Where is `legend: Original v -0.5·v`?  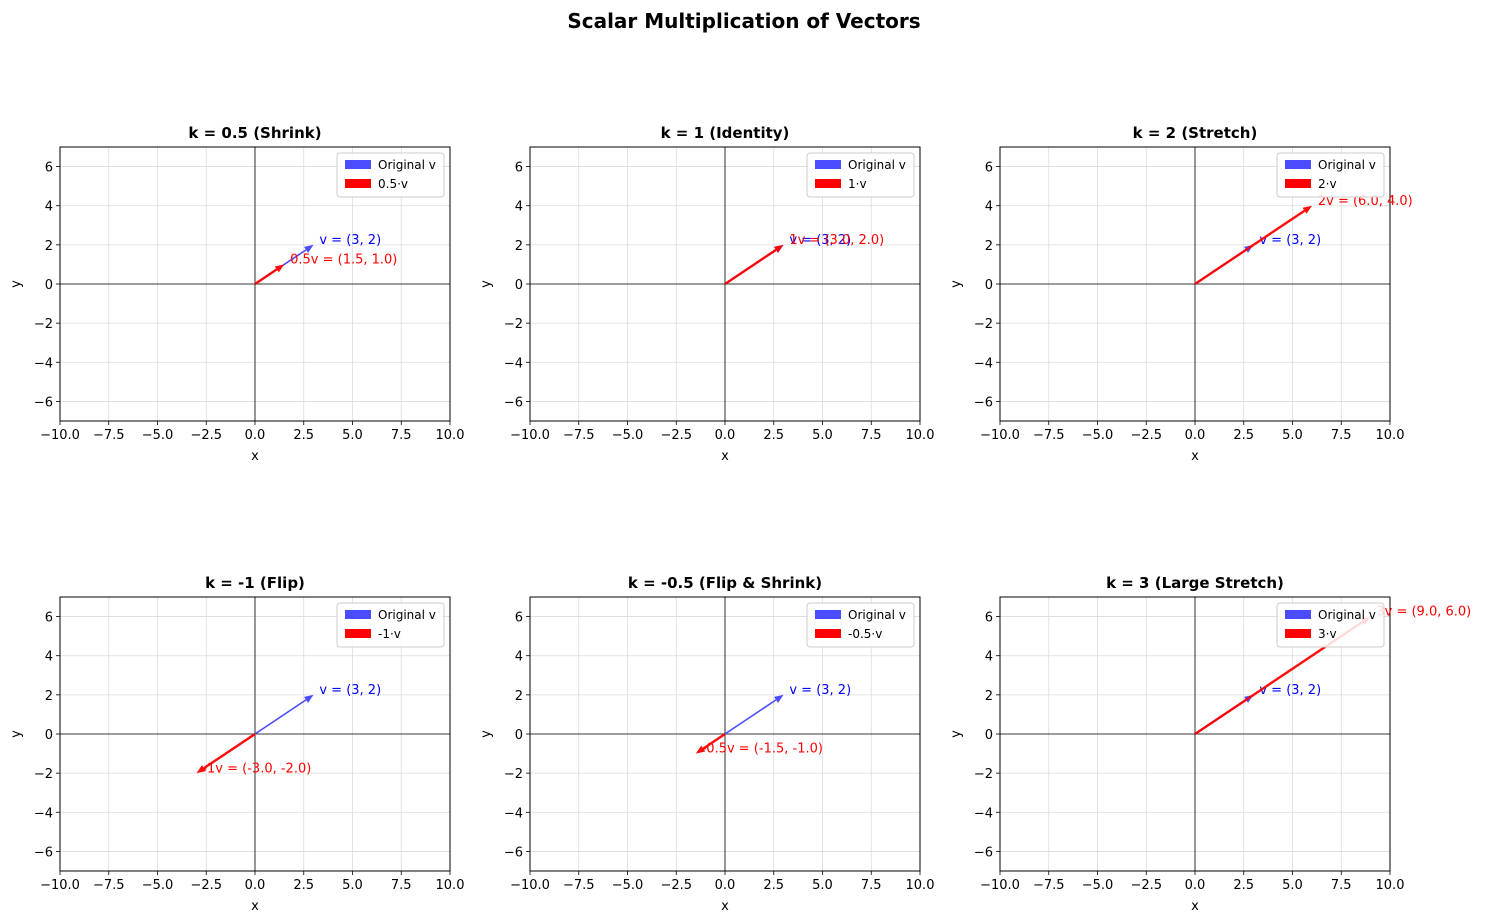 legend: Original v -0.5·v is located at coordinates (860, 625).